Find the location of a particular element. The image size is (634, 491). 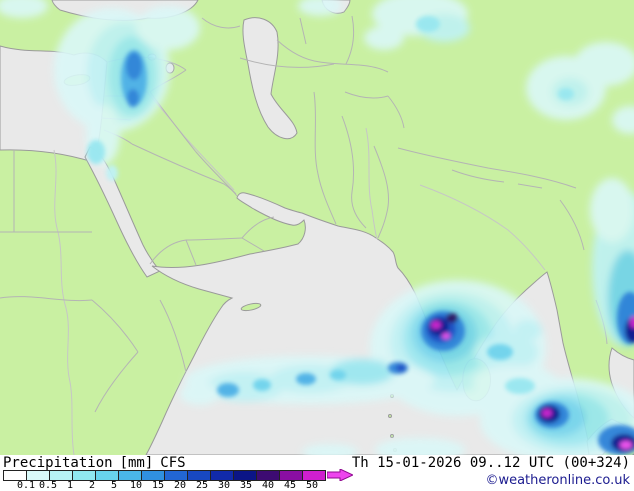

colorbar-tick-label: 30 is located at coordinates (224, 485).